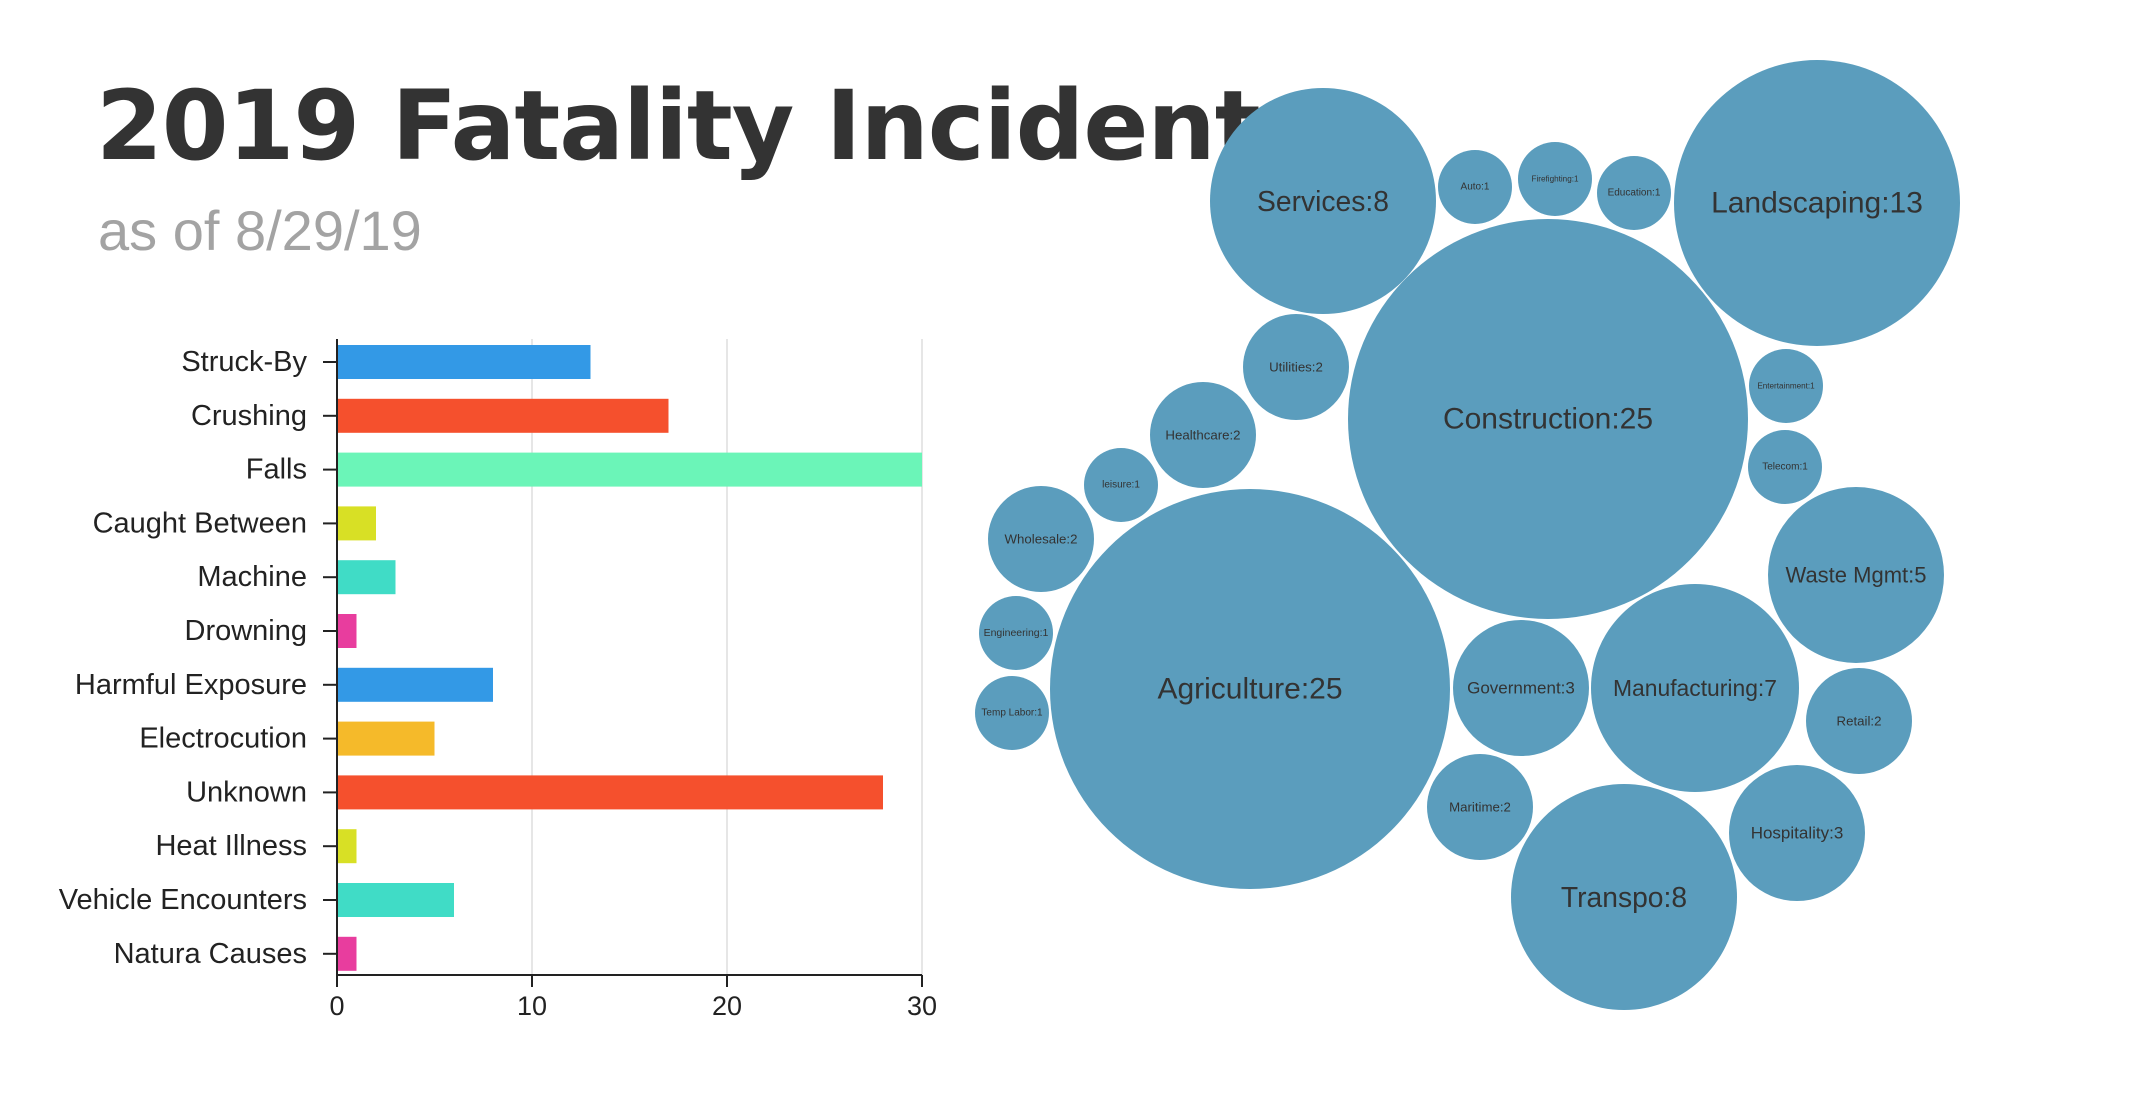  I want to click on y-tick-label: Machine, so click(252, 577).